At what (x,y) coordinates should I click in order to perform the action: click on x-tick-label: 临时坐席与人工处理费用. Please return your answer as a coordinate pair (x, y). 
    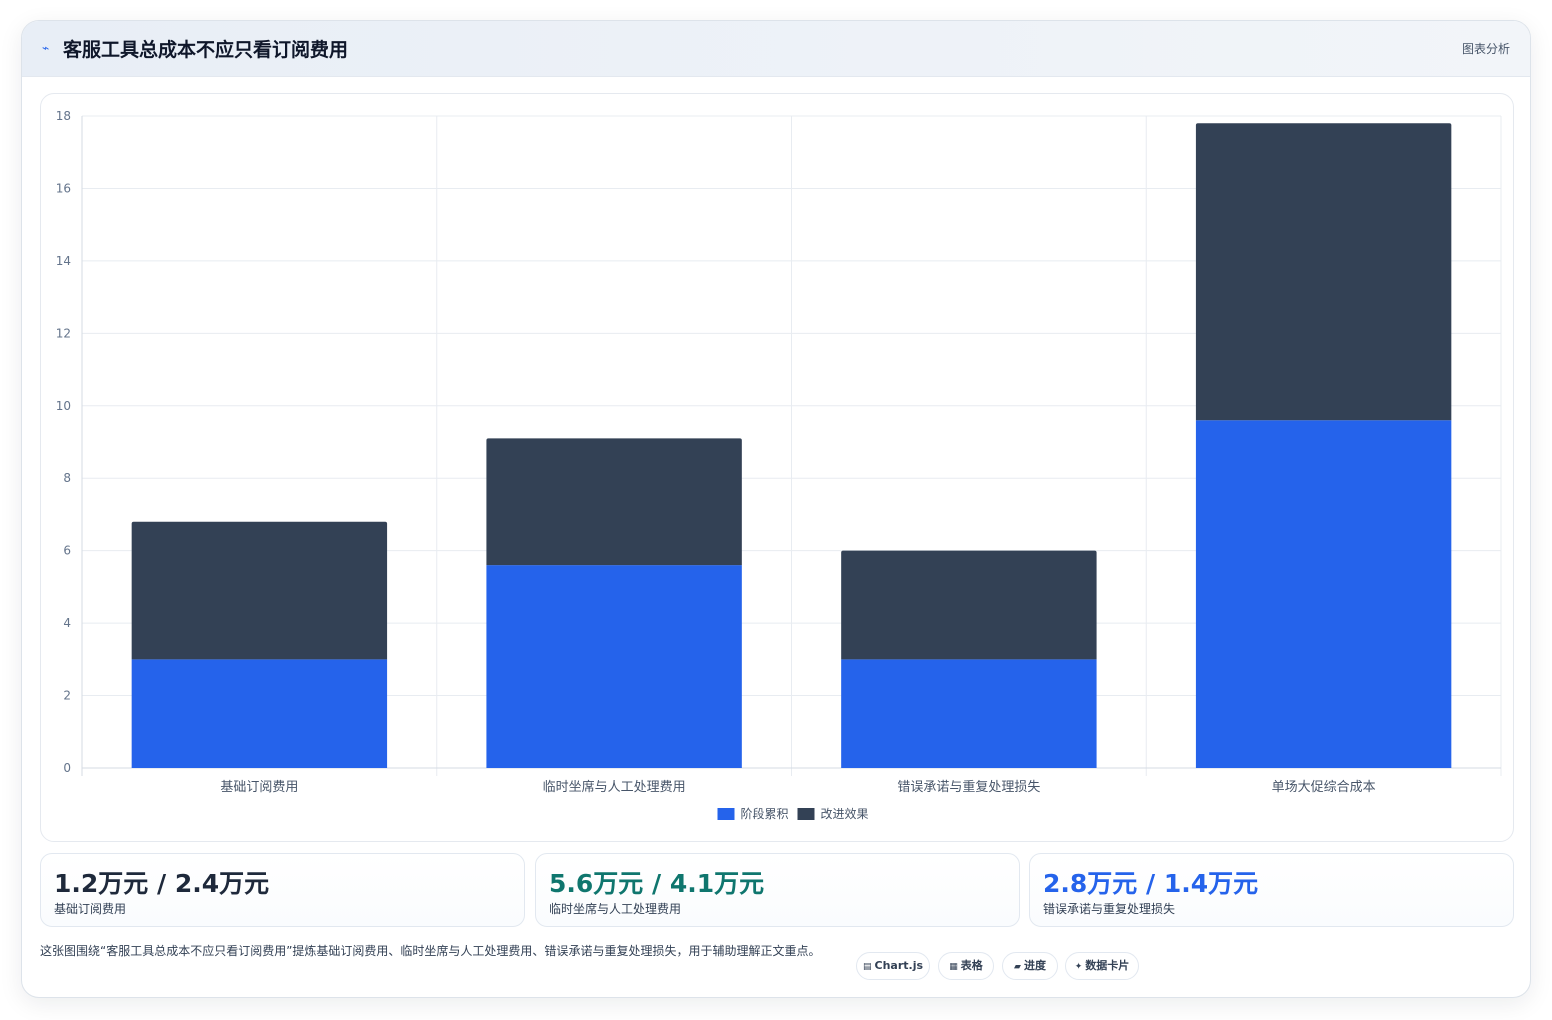
    Looking at the image, I should click on (614, 787).